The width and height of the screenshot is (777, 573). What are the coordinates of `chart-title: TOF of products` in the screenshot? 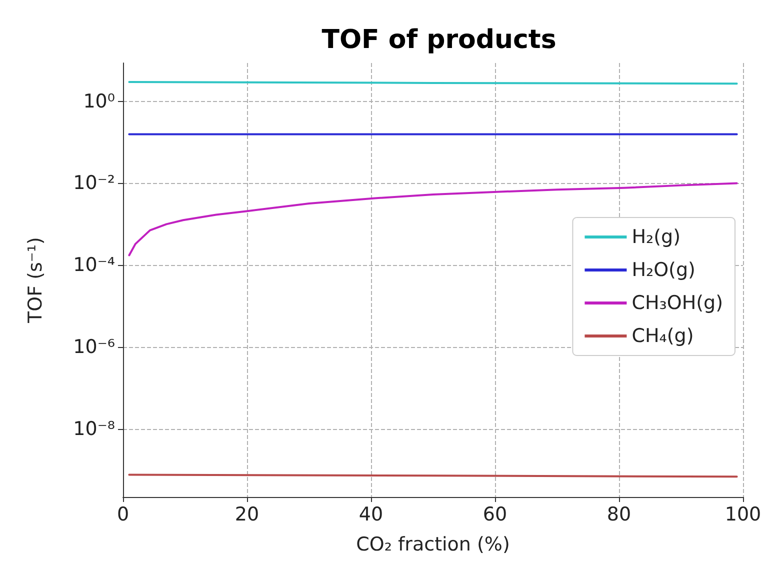 It's located at (439, 40).